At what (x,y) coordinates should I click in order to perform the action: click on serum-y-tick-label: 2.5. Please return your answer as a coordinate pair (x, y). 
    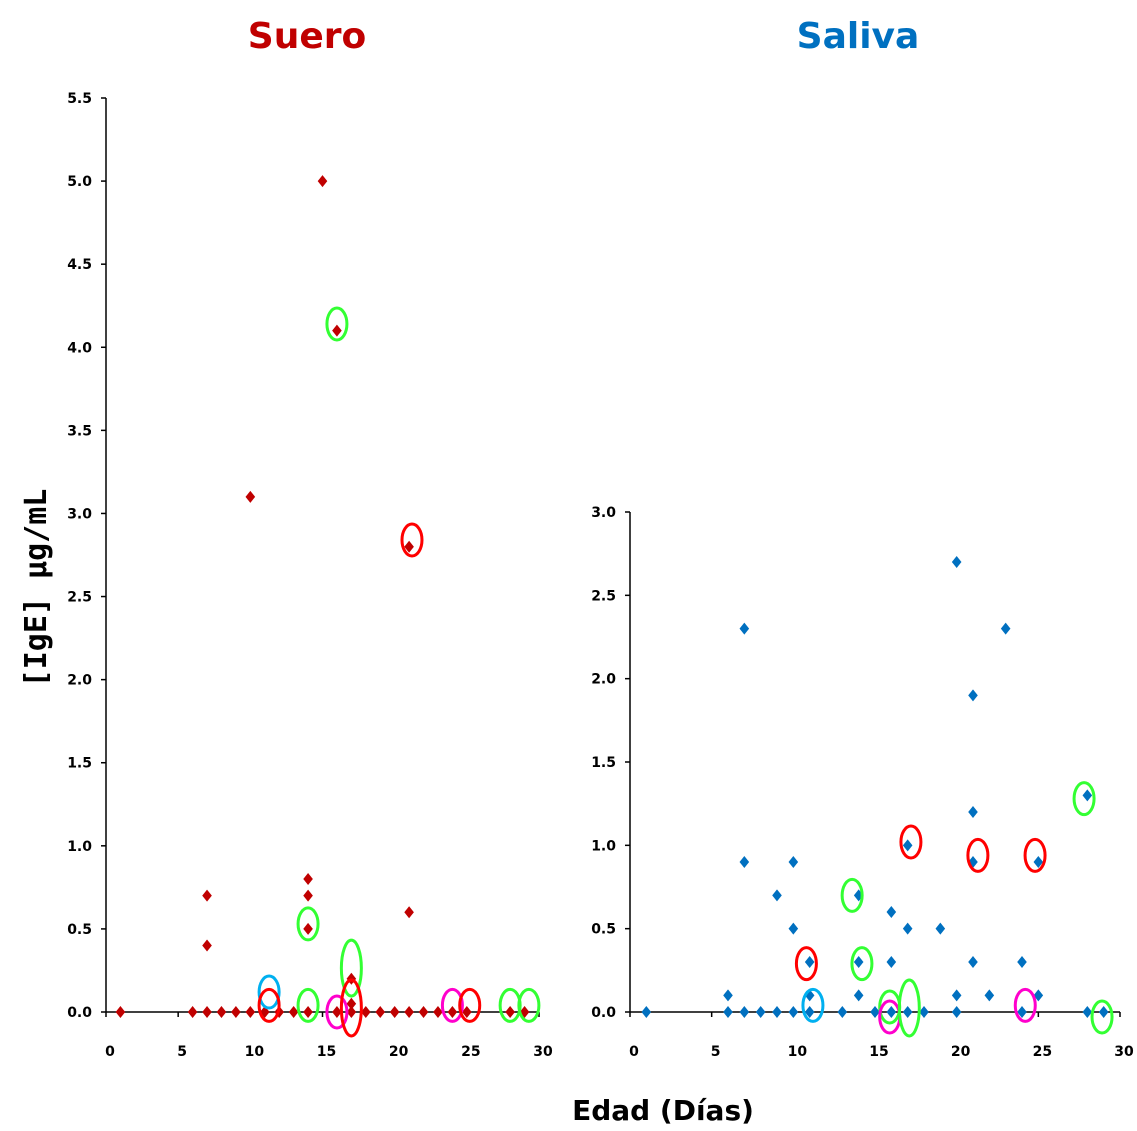
    Looking at the image, I should click on (79, 598).